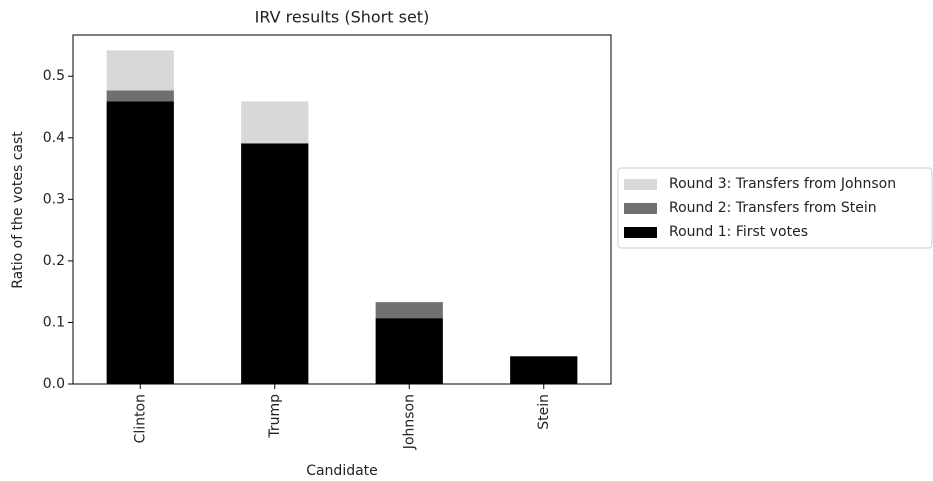  I want to click on y-tick-label: 0.4, so click(54, 138).